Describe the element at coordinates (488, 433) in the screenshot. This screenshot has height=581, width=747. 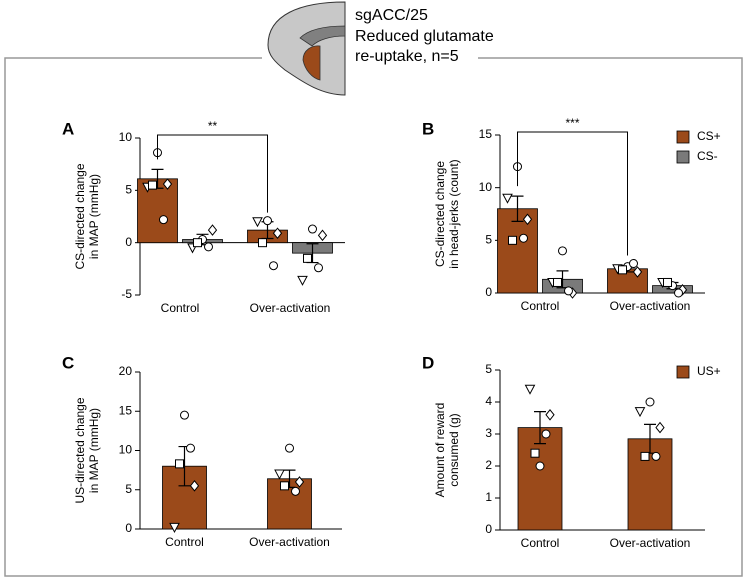
I see `y-tick-label: 3` at that location.